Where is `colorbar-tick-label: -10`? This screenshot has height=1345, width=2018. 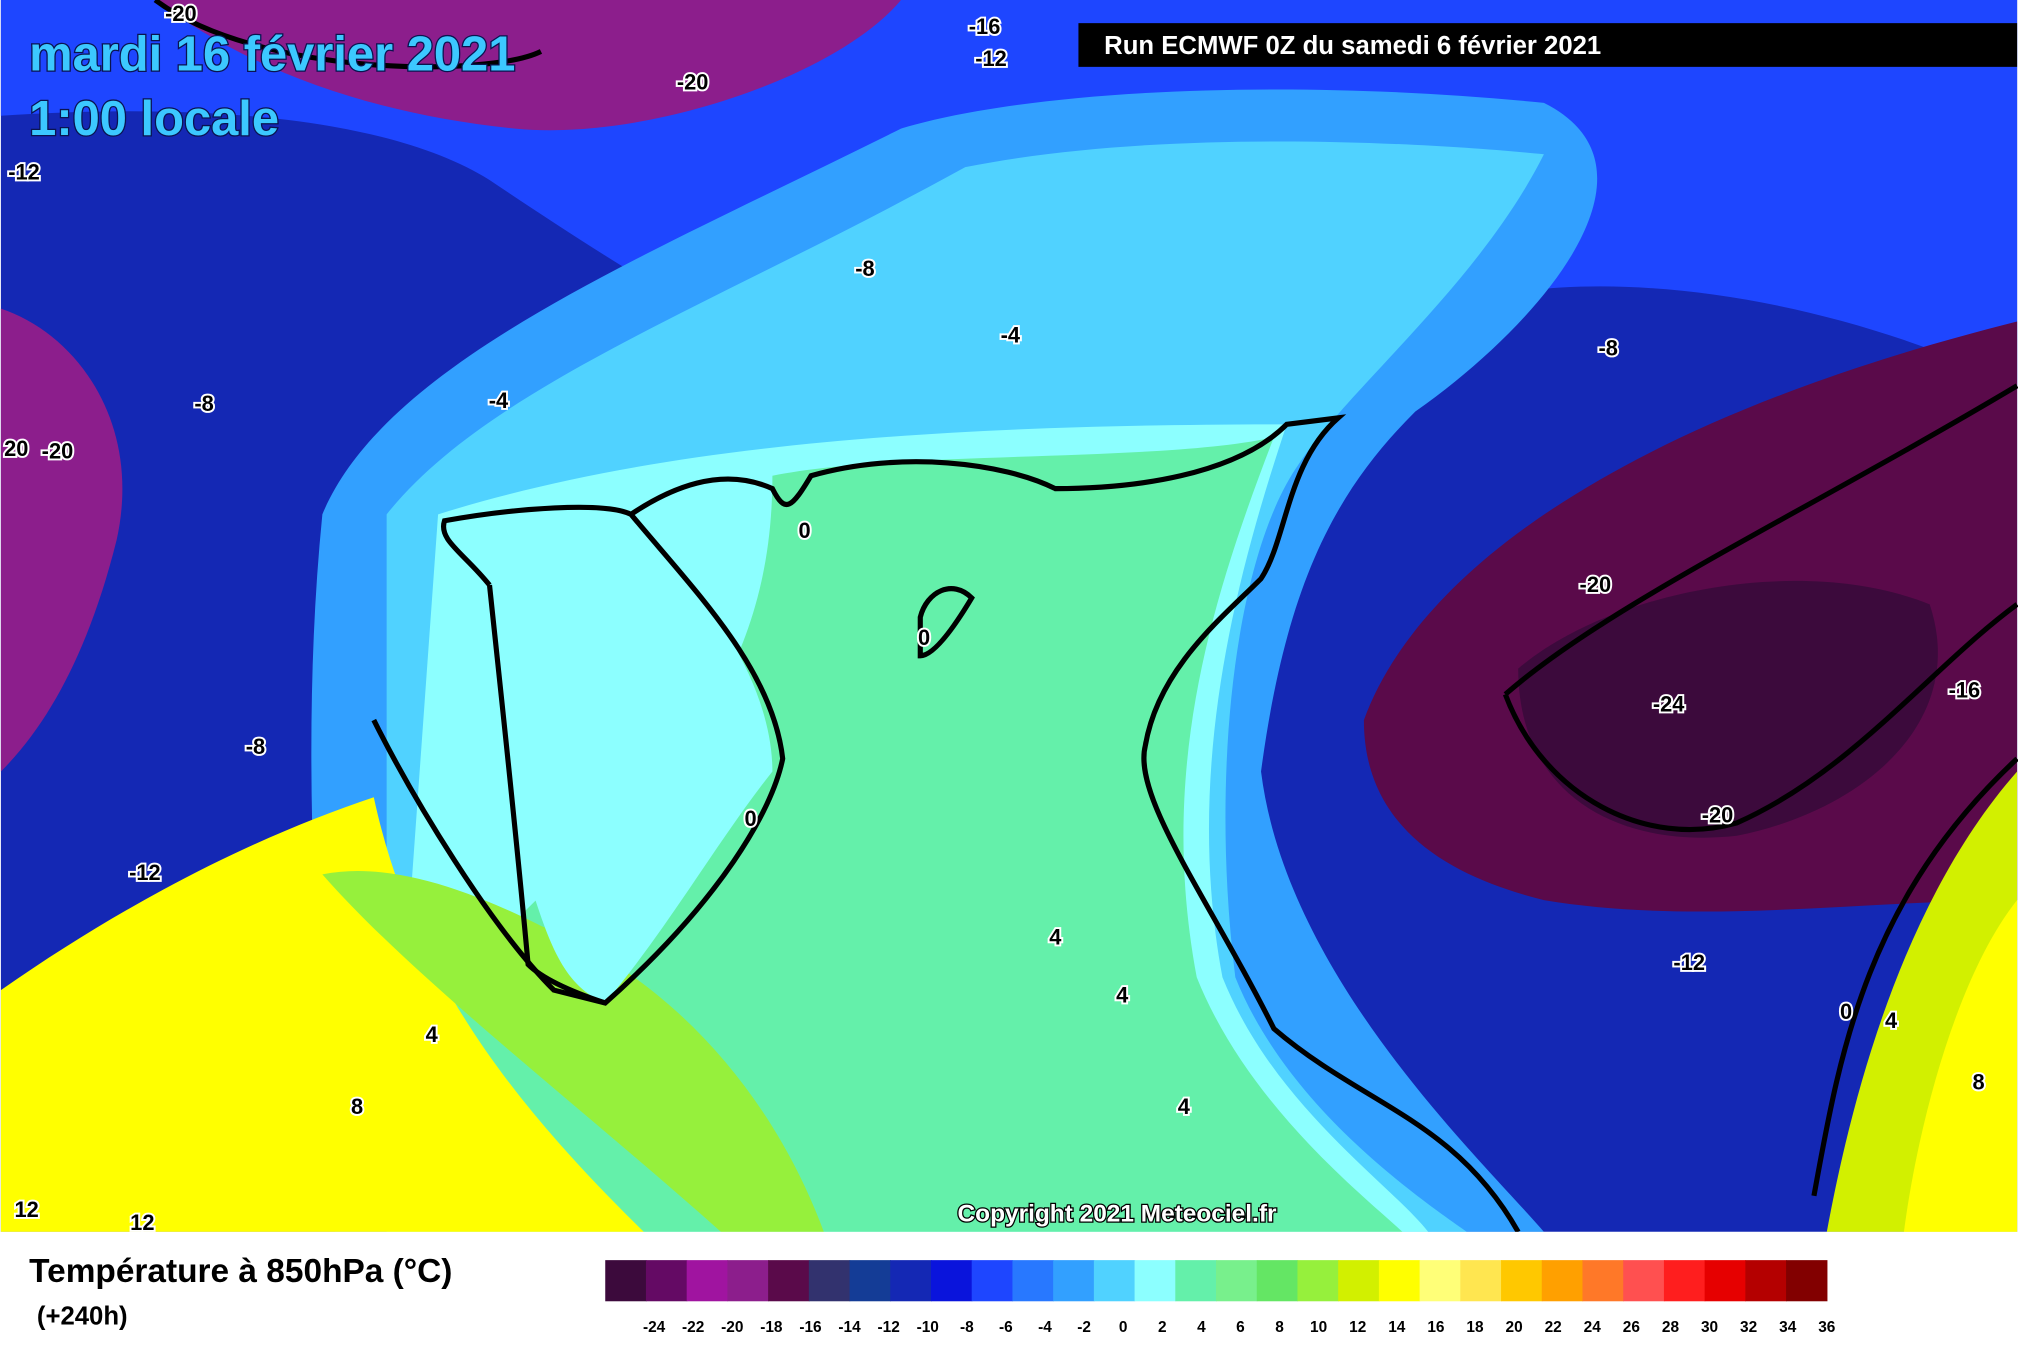 colorbar-tick-label: -10 is located at coordinates (928, 1327).